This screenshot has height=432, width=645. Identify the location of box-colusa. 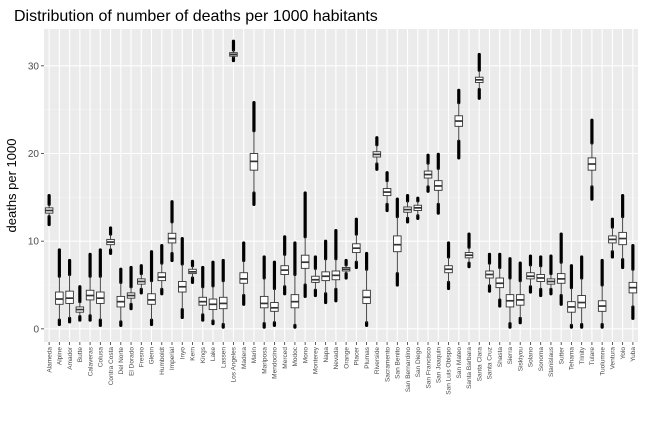
(100, 287).